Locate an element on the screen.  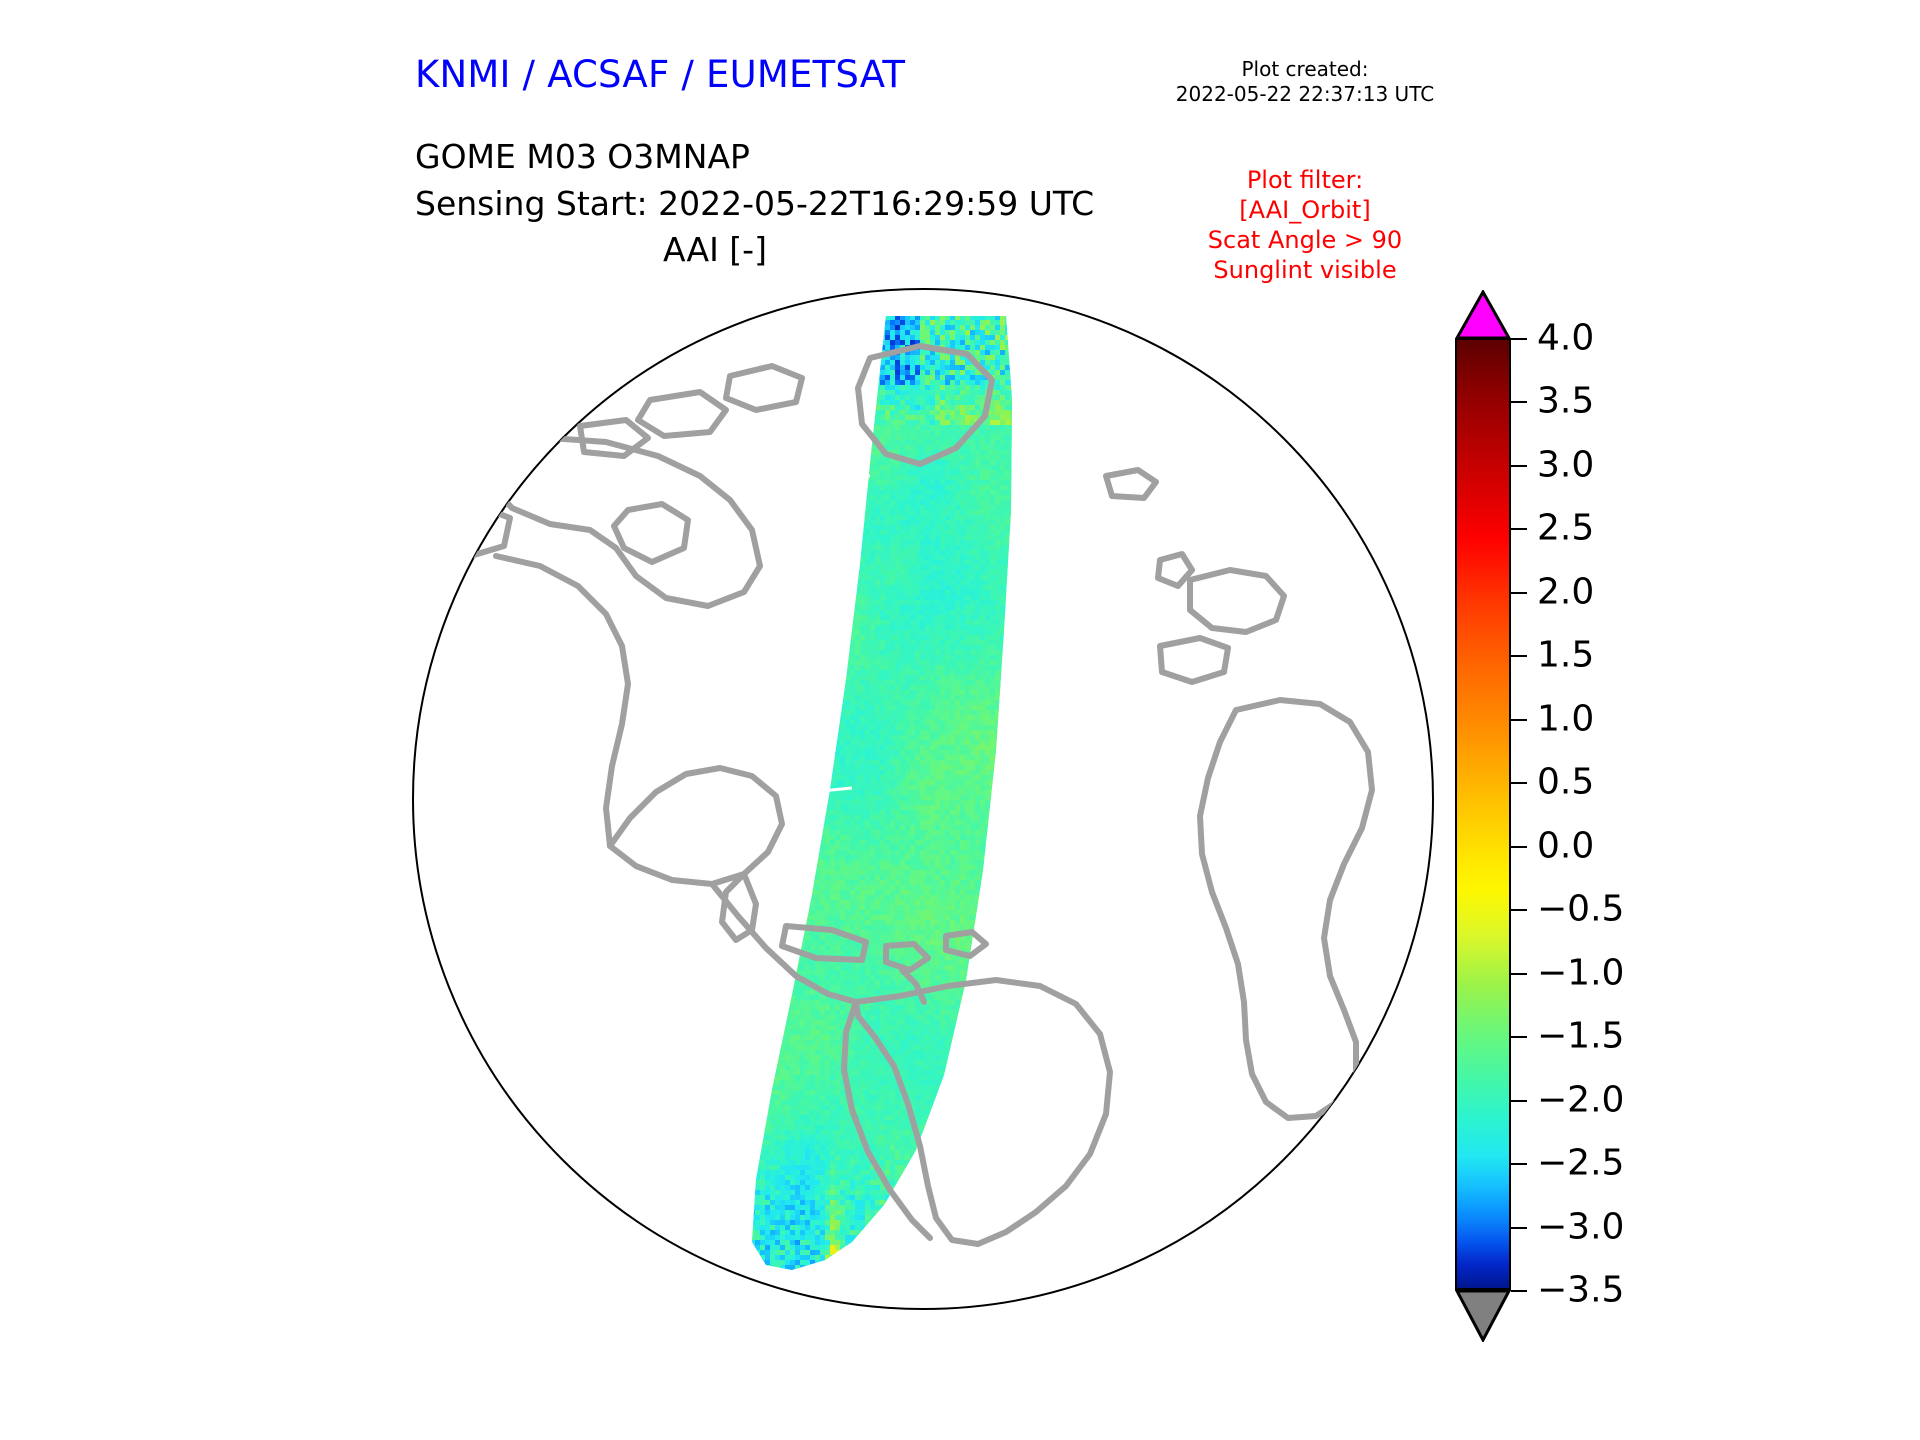
colorbar-tick-label: 3.0 is located at coordinates (1566, 465).